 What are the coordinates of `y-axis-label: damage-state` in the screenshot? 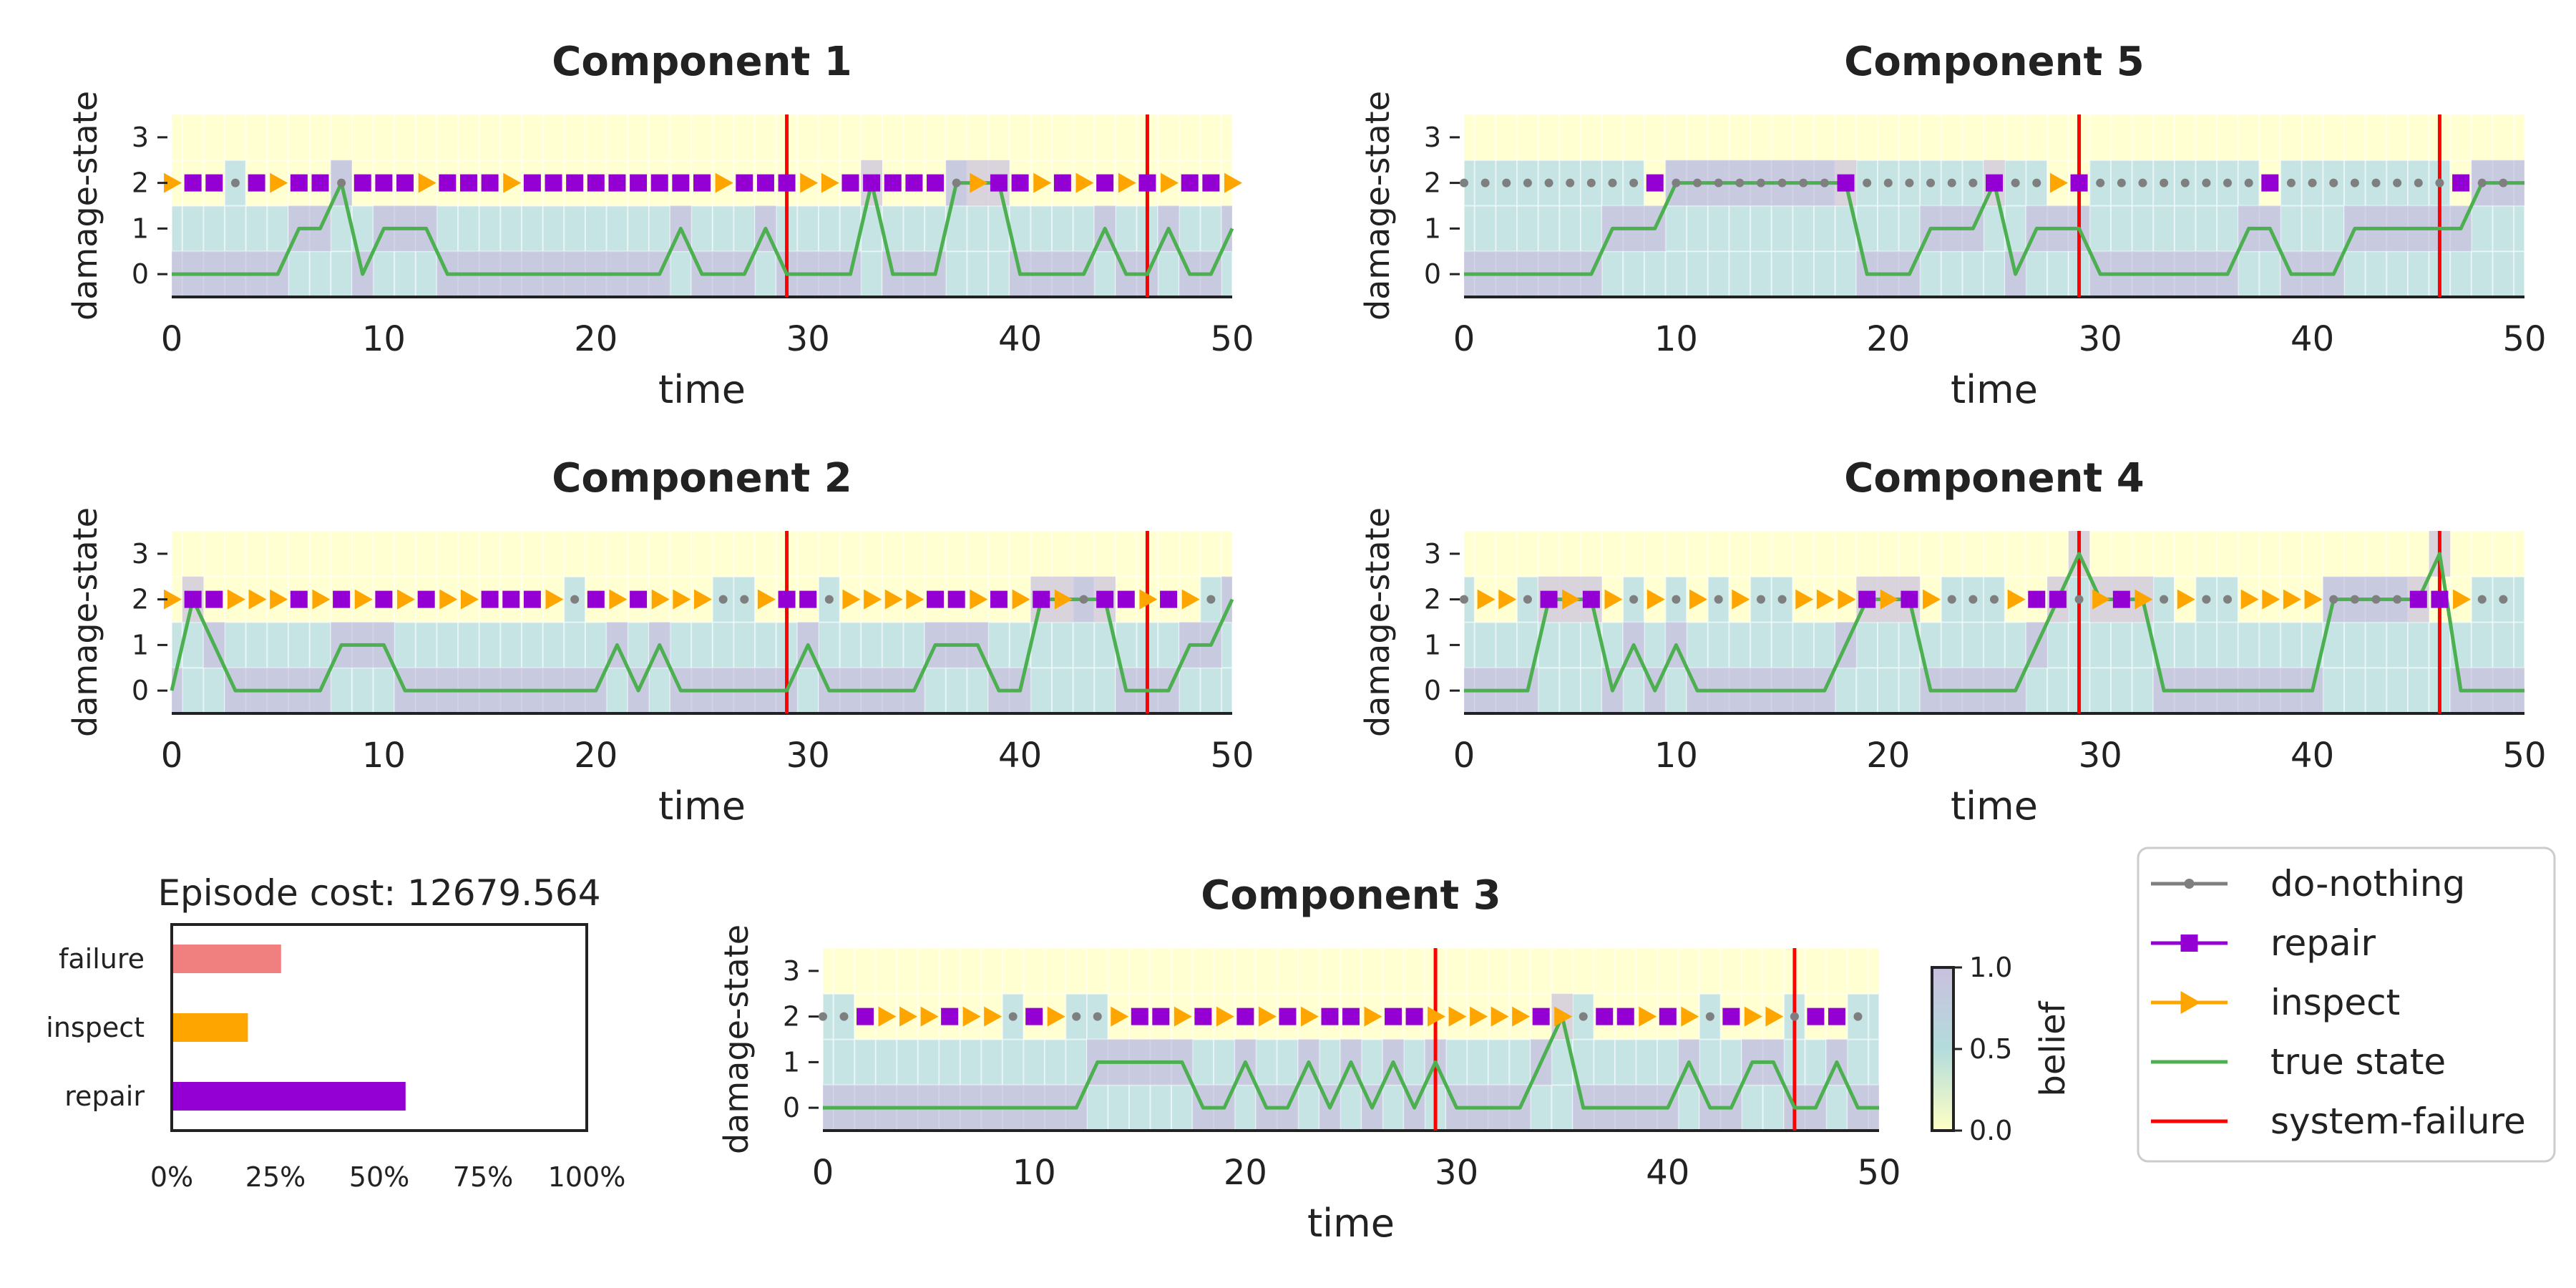 It's located at (85, 622).